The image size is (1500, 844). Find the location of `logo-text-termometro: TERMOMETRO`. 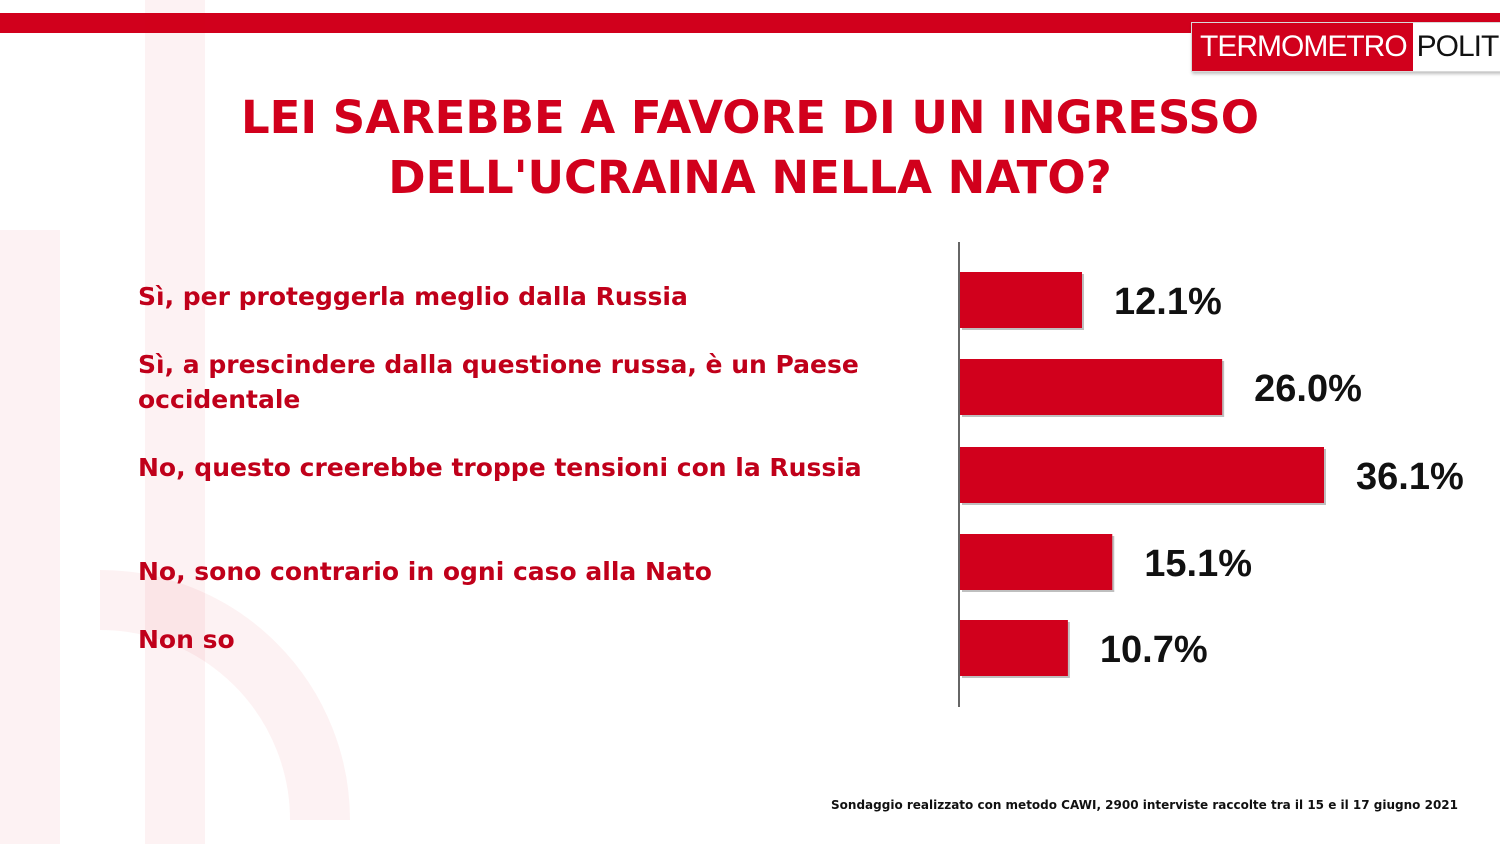

logo-text-termometro: TERMOMETRO is located at coordinates (1302, 47).